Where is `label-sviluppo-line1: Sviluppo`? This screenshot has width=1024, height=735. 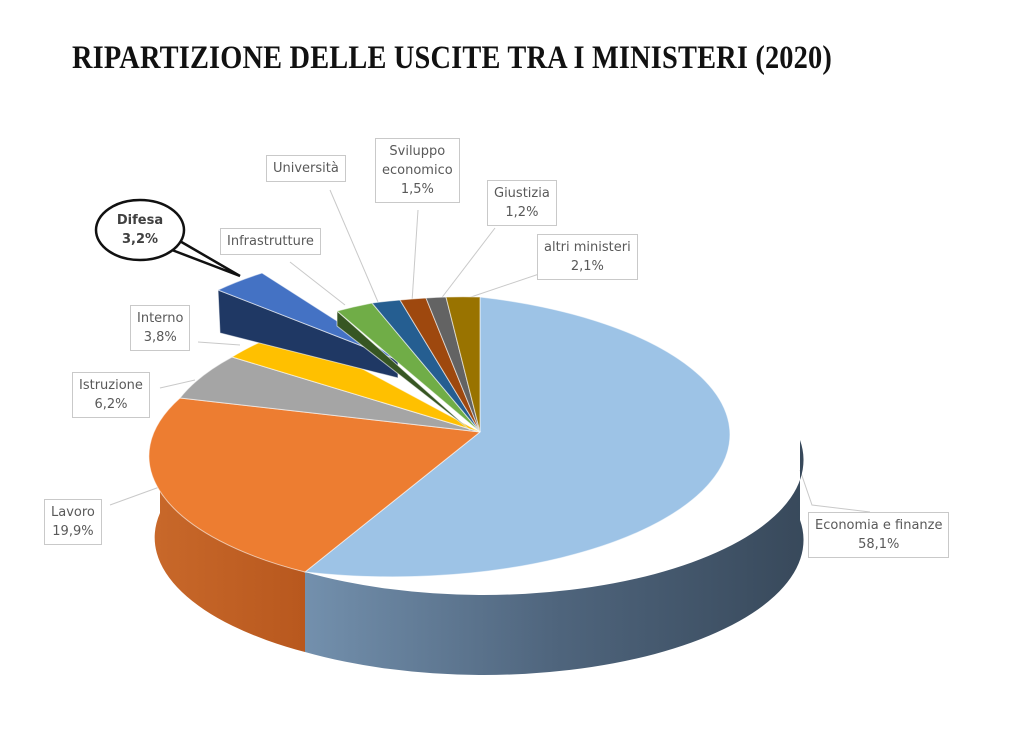
label-sviluppo-line1: Sviluppo is located at coordinates (417, 151).